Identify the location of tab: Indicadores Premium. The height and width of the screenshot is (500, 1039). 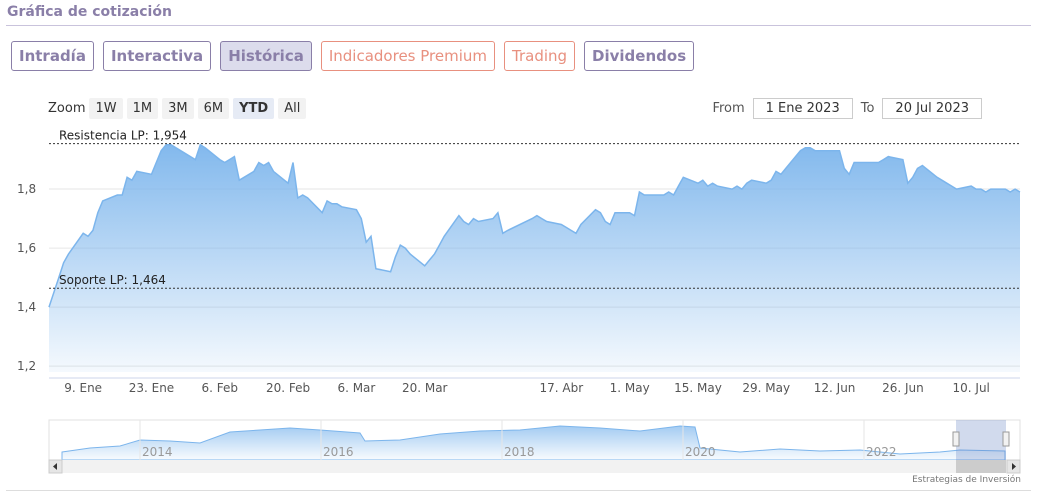
(407, 56).